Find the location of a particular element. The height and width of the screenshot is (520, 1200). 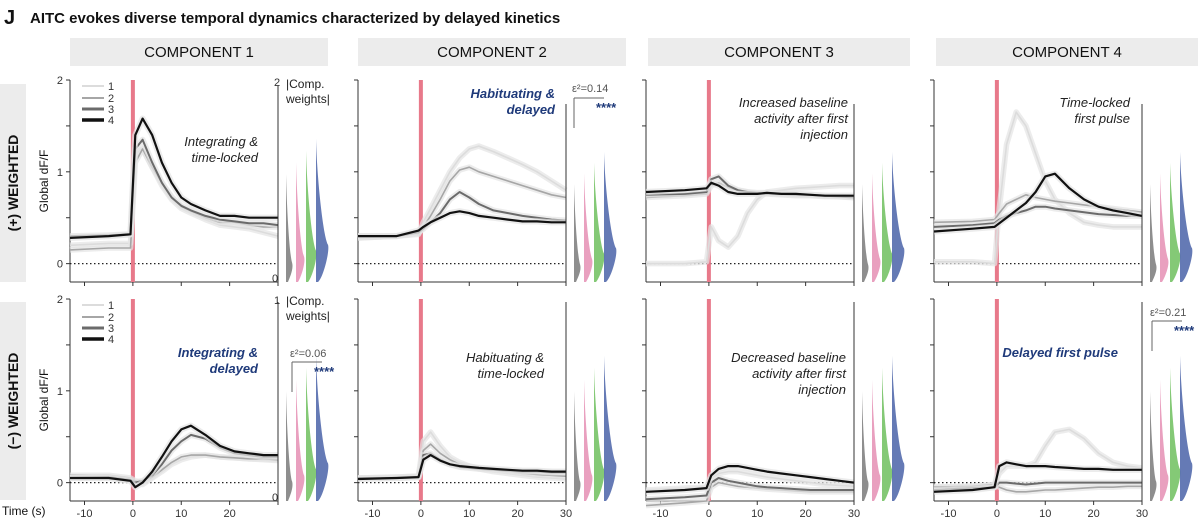

significance-stars: **** is located at coordinates (606, 107).